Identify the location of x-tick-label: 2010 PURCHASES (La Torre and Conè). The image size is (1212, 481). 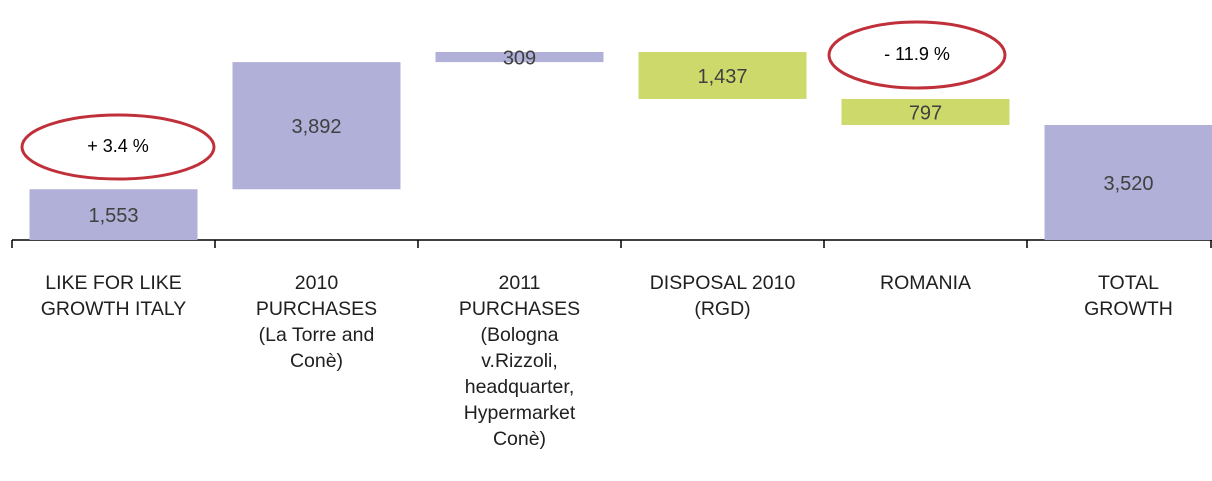
(316, 322).